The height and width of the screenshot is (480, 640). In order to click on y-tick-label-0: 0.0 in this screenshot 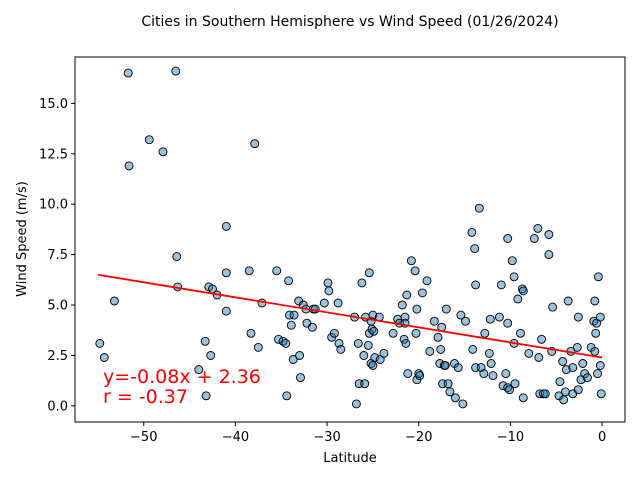, I will do `click(57, 406)`.